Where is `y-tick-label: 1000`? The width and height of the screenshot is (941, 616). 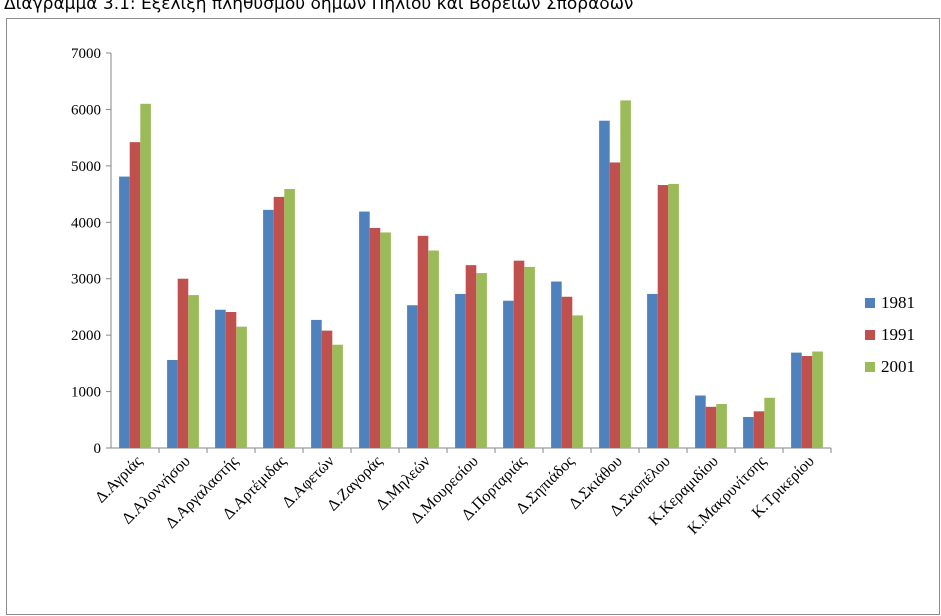
y-tick-label: 1000 is located at coordinates (86, 393).